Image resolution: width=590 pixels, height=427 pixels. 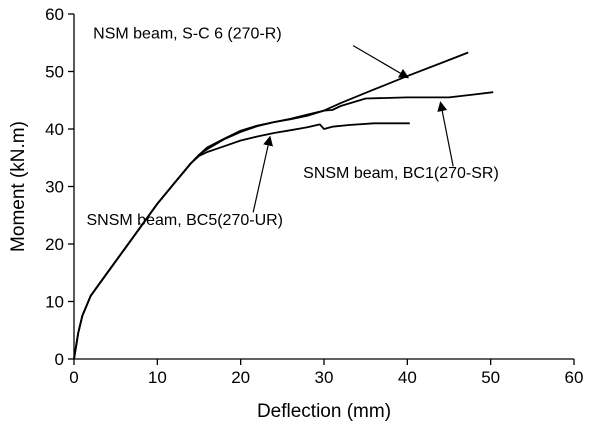 What do you see at coordinates (54, 302) in the screenshot?
I see `y-tick-label: 10` at bounding box center [54, 302].